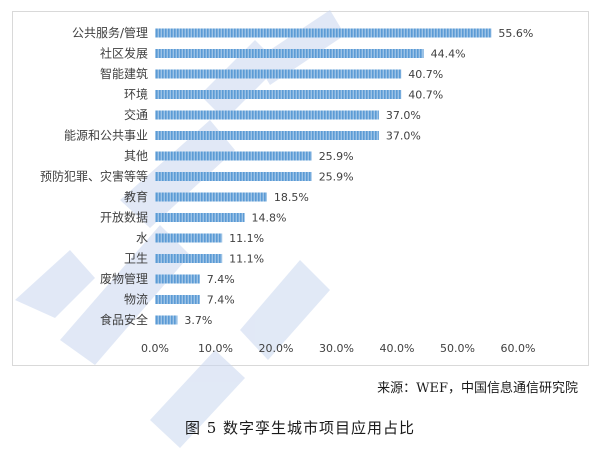 This screenshot has width=600, height=453. I want to click on category-label: 预防犯罪、灾害等等, so click(94, 176).